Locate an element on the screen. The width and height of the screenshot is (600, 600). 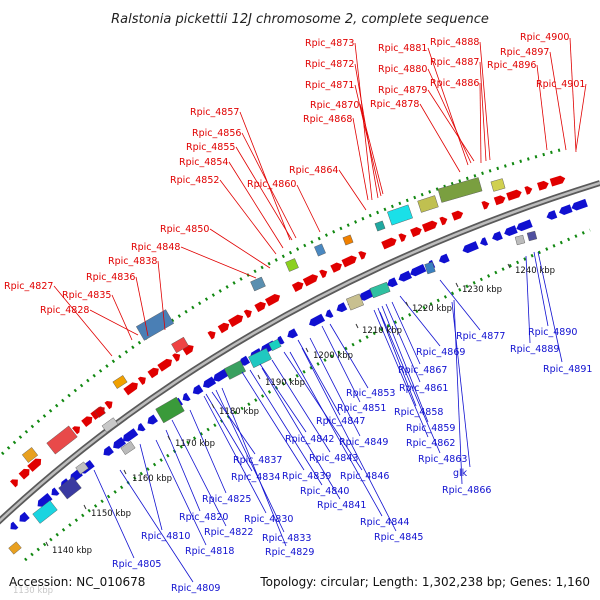
gene-label: Rpic_4889 is located at coordinates (534, 349).